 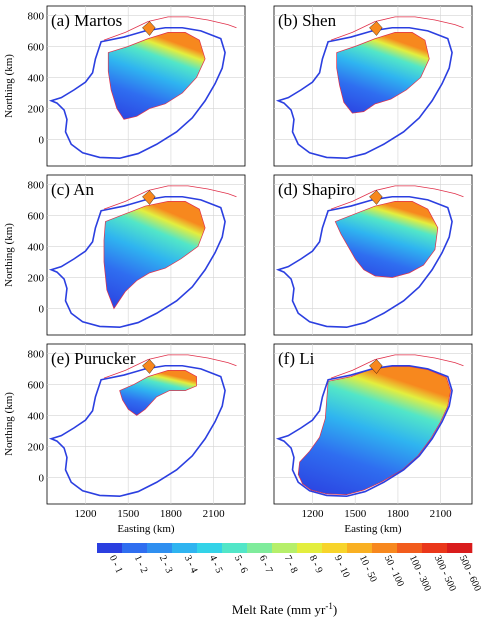 What do you see at coordinates (445, 573) in the screenshot?
I see `colorbar-class-label: 300 - 500` at bounding box center [445, 573].